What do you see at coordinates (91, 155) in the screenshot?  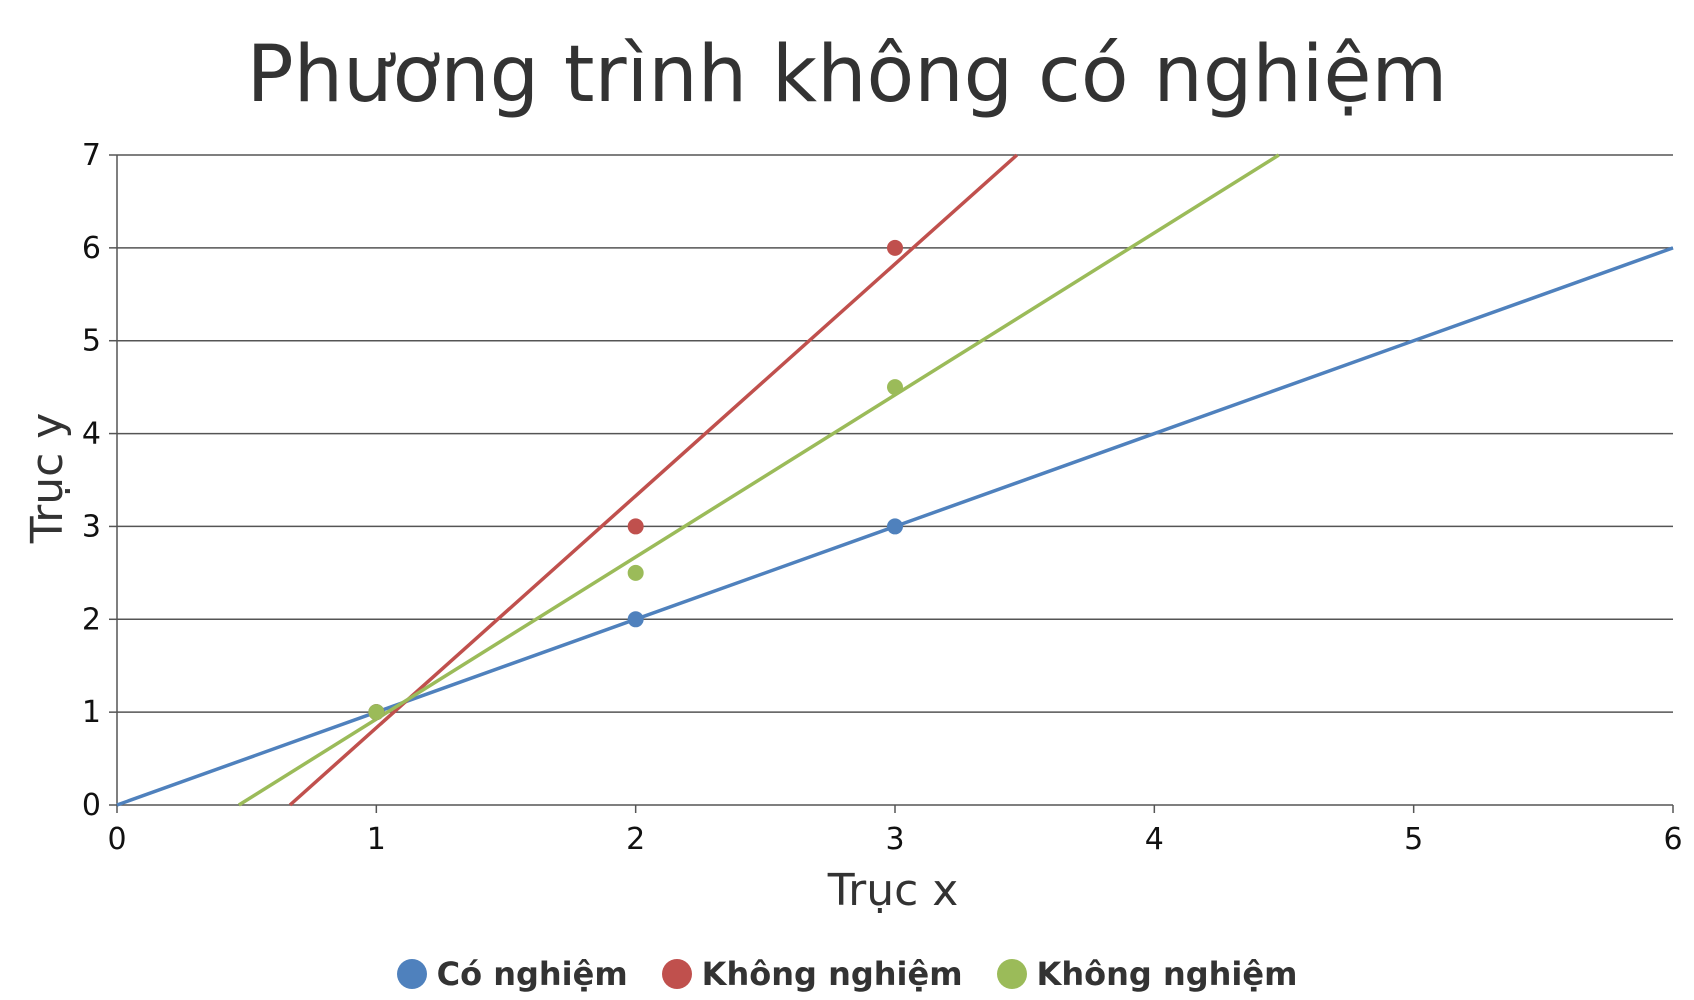 I see `y-tick-label: 7` at bounding box center [91, 155].